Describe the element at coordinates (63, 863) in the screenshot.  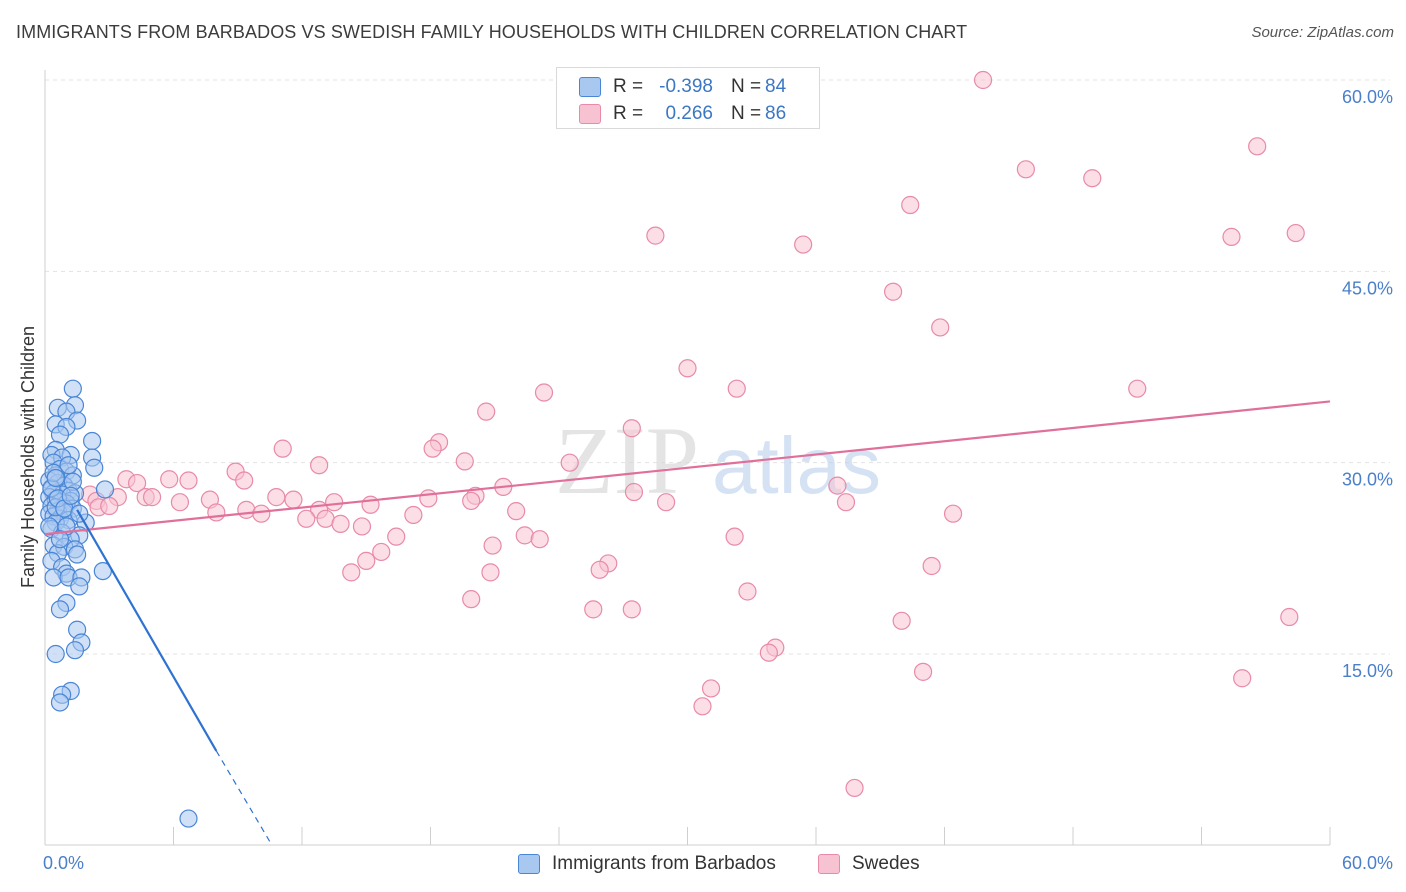
I see `x-tick-label-left: 0.0%` at that location.